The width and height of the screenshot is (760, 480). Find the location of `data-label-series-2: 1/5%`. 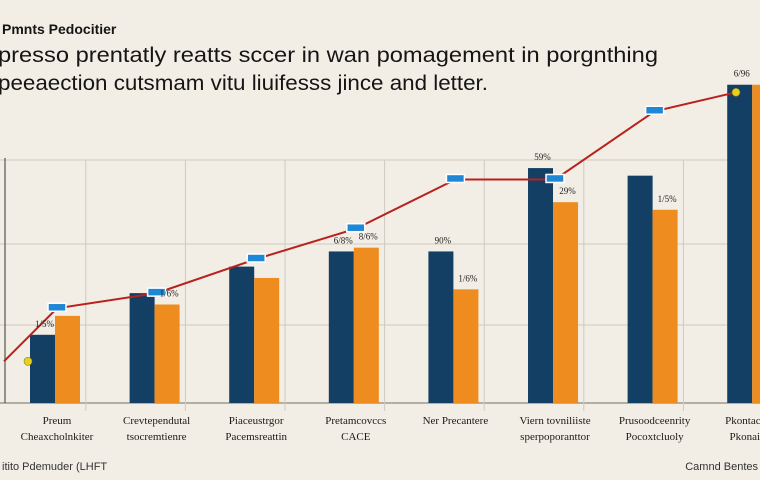

data-label-series-2: 1/5% is located at coordinates (668, 199).